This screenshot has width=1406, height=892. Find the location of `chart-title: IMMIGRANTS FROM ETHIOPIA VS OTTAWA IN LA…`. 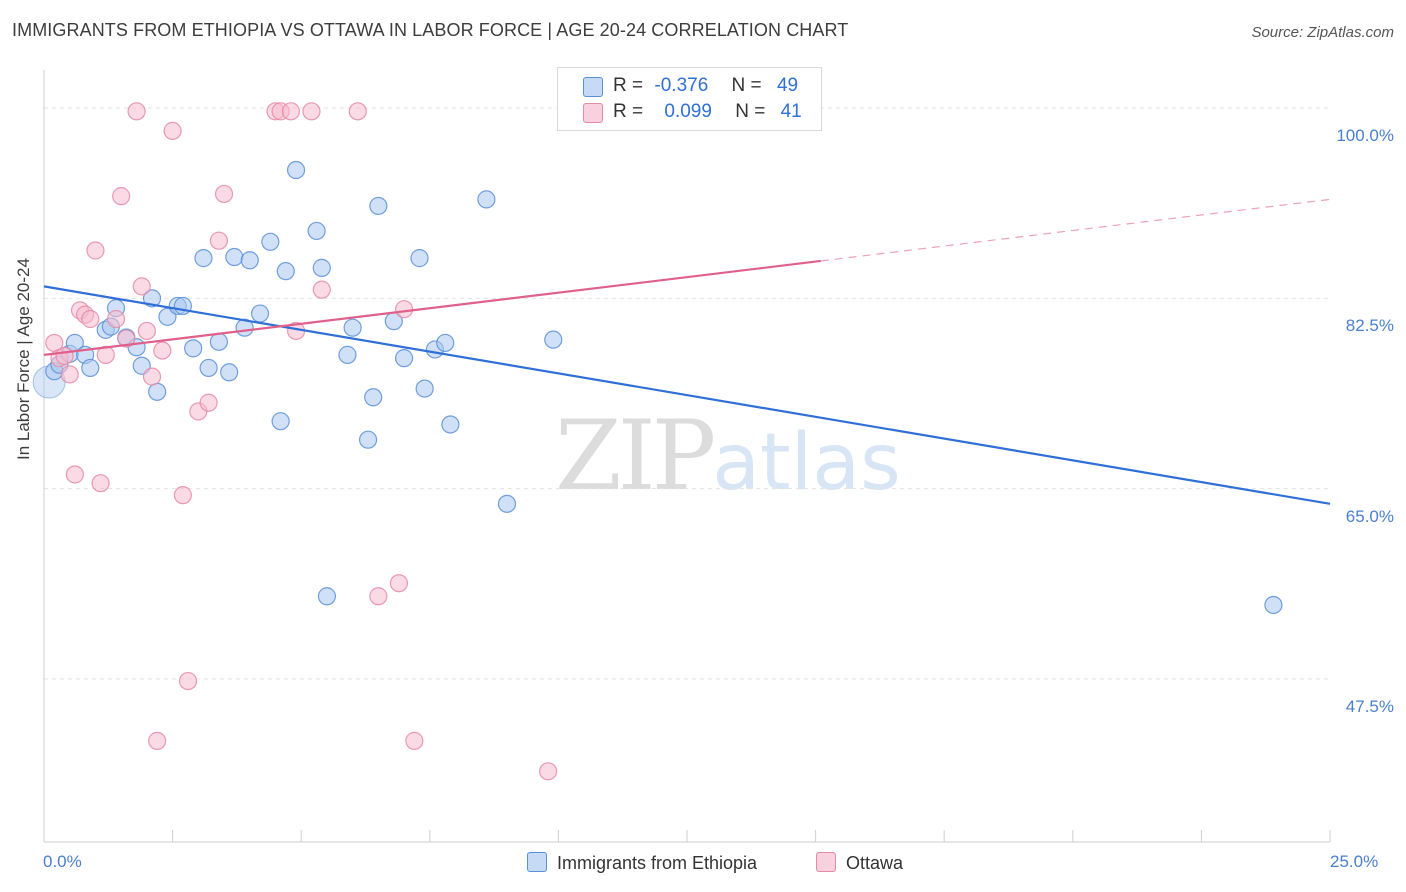

chart-title: IMMIGRANTS FROM ETHIOPIA VS OTTAWA IN LA… is located at coordinates (430, 30).